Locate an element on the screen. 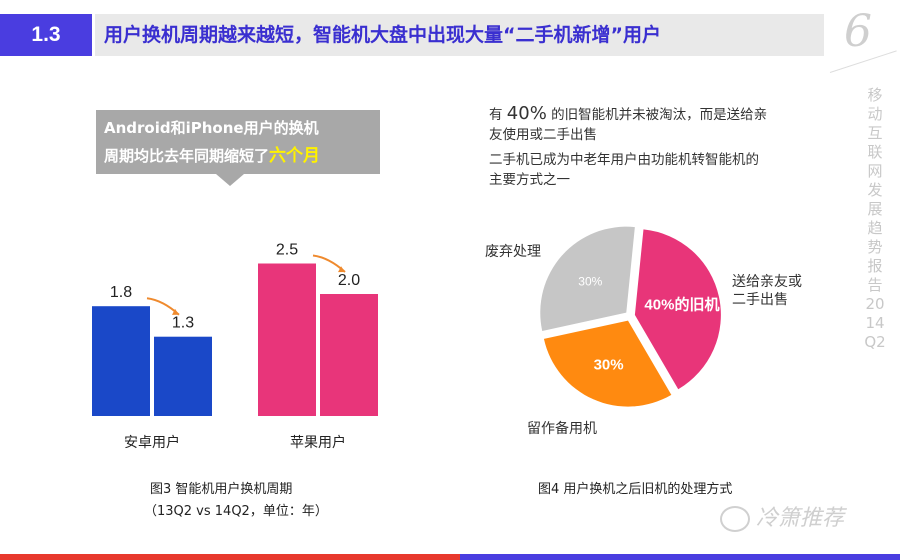 Image resolution: width=900 pixels, height=560 pixels. note-line-3: 二手机已成为中老年用户由功能机转智能机的 is located at coordinates (624, 160).